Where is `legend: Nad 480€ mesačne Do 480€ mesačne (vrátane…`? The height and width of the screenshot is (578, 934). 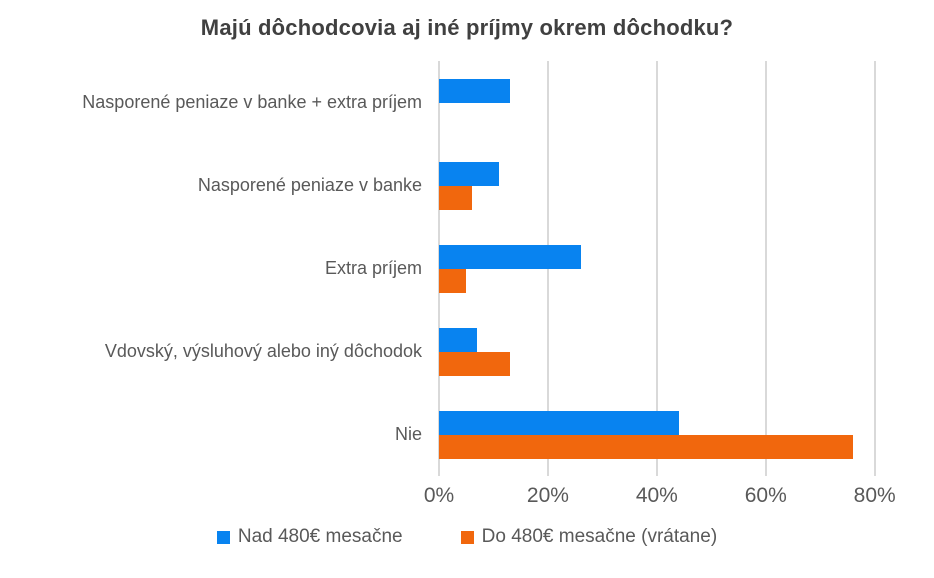 legend: Nad 480€ mesačne Do 480€ mesačne (vrátane… is located at coordinates (467, 537).